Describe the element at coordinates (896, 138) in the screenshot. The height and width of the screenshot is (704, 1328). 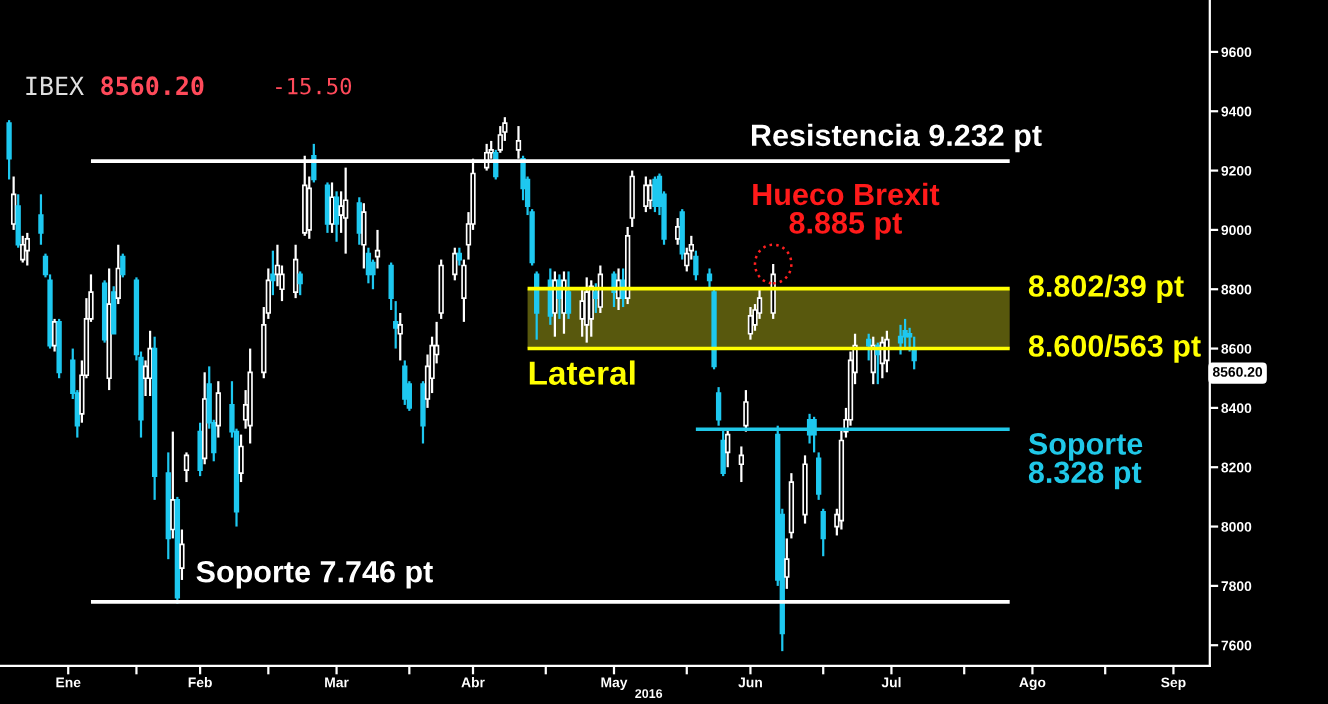
I see `ref-line-label: Resistencia 9.232 pt` at that location.